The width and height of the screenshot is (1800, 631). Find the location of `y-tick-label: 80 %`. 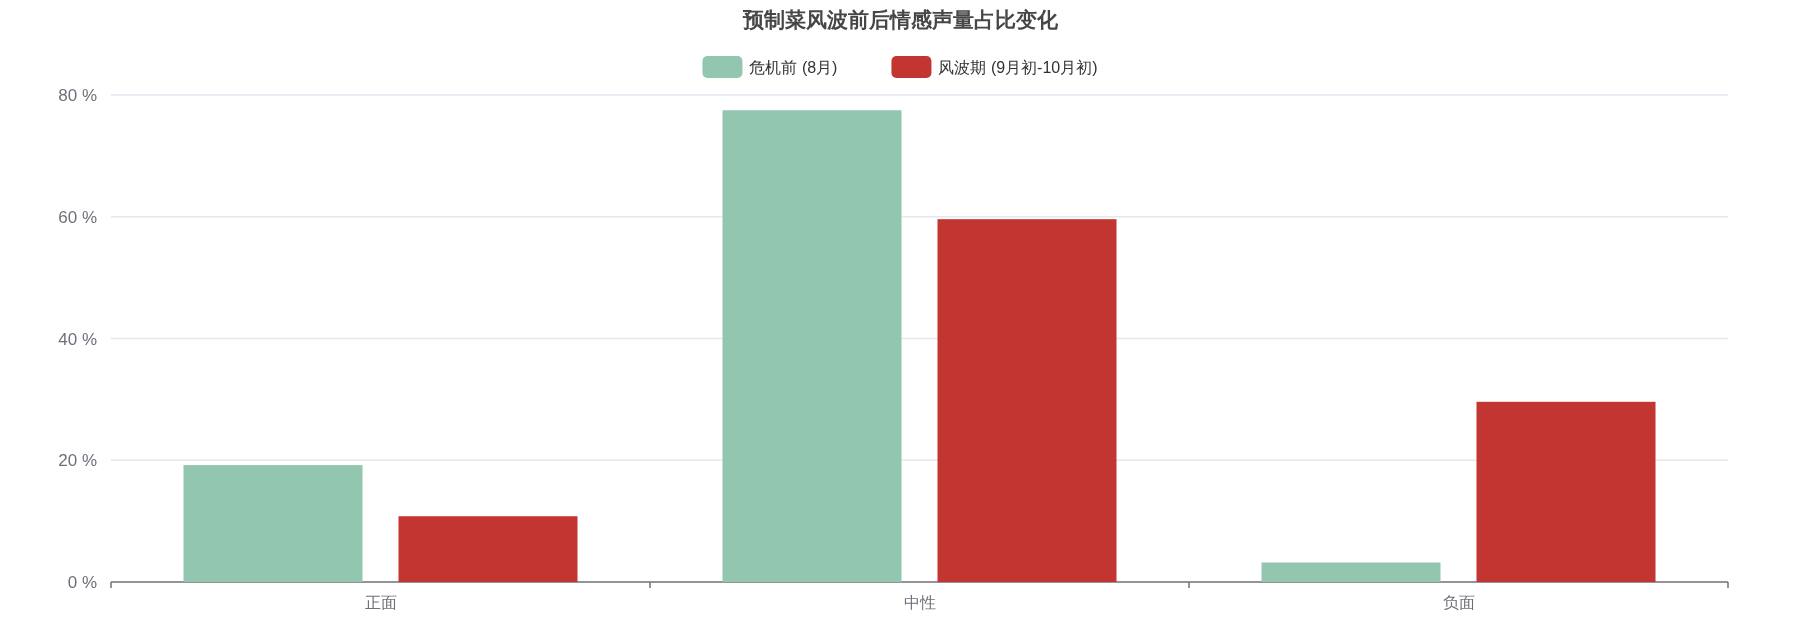

y-tick-label: 80 % is located at coordinates (77, 95).